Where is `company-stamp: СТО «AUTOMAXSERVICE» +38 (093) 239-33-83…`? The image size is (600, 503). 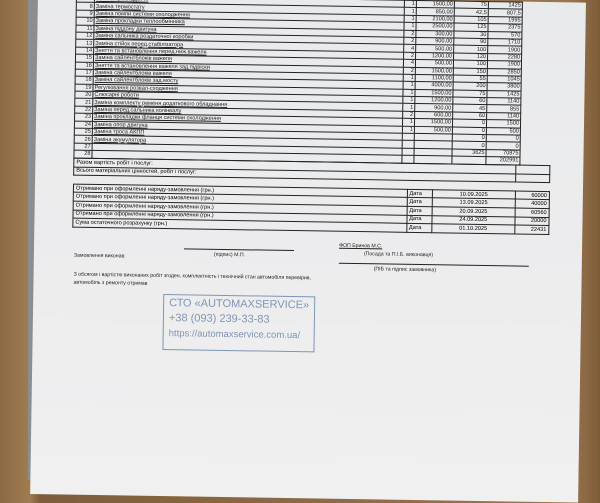
company-stamp: СТО «AUTOMAXSERVICE» +38 (093) 239-33-83… is located at coordinates (239, 323).